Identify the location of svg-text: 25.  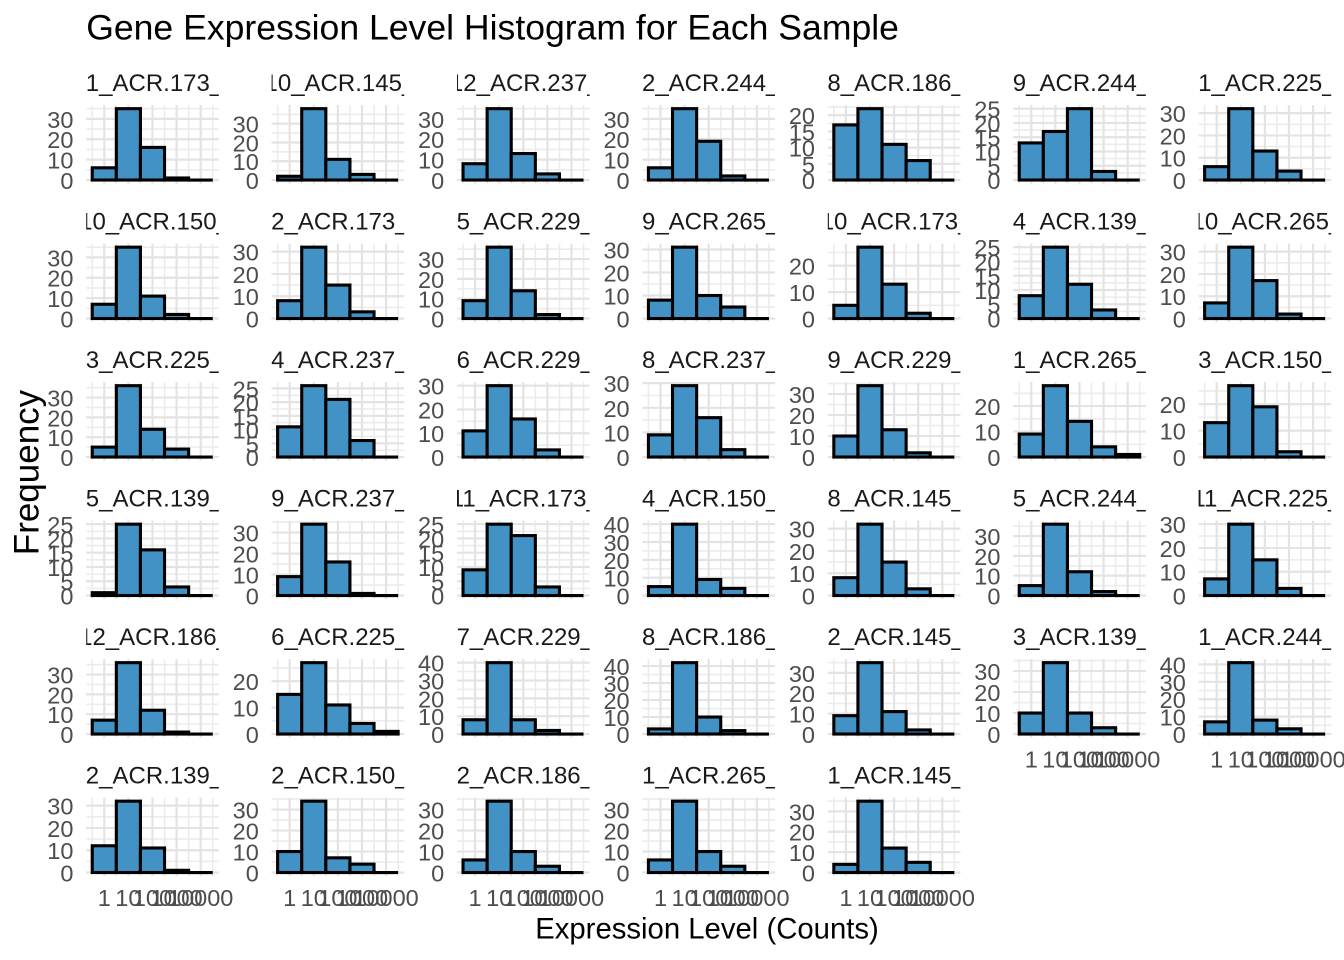
(60, 525).